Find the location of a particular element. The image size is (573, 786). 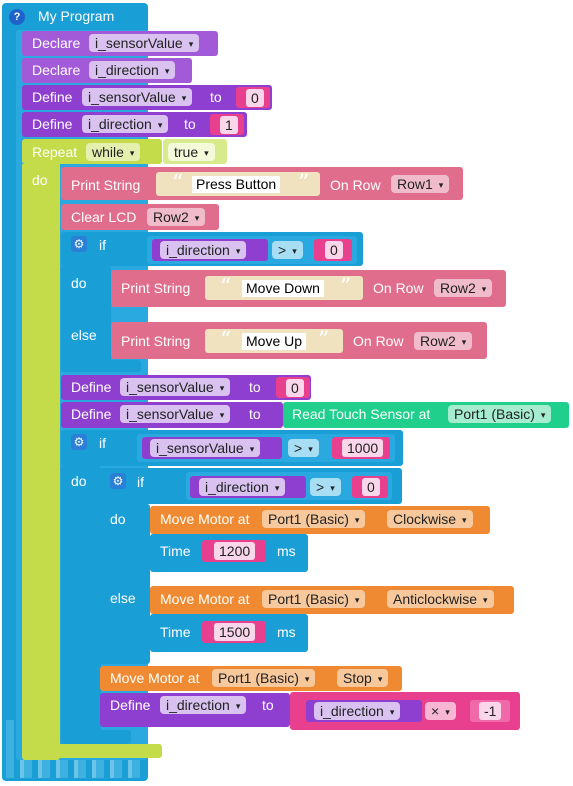

repeat-body is located at coordinates (41, 462).